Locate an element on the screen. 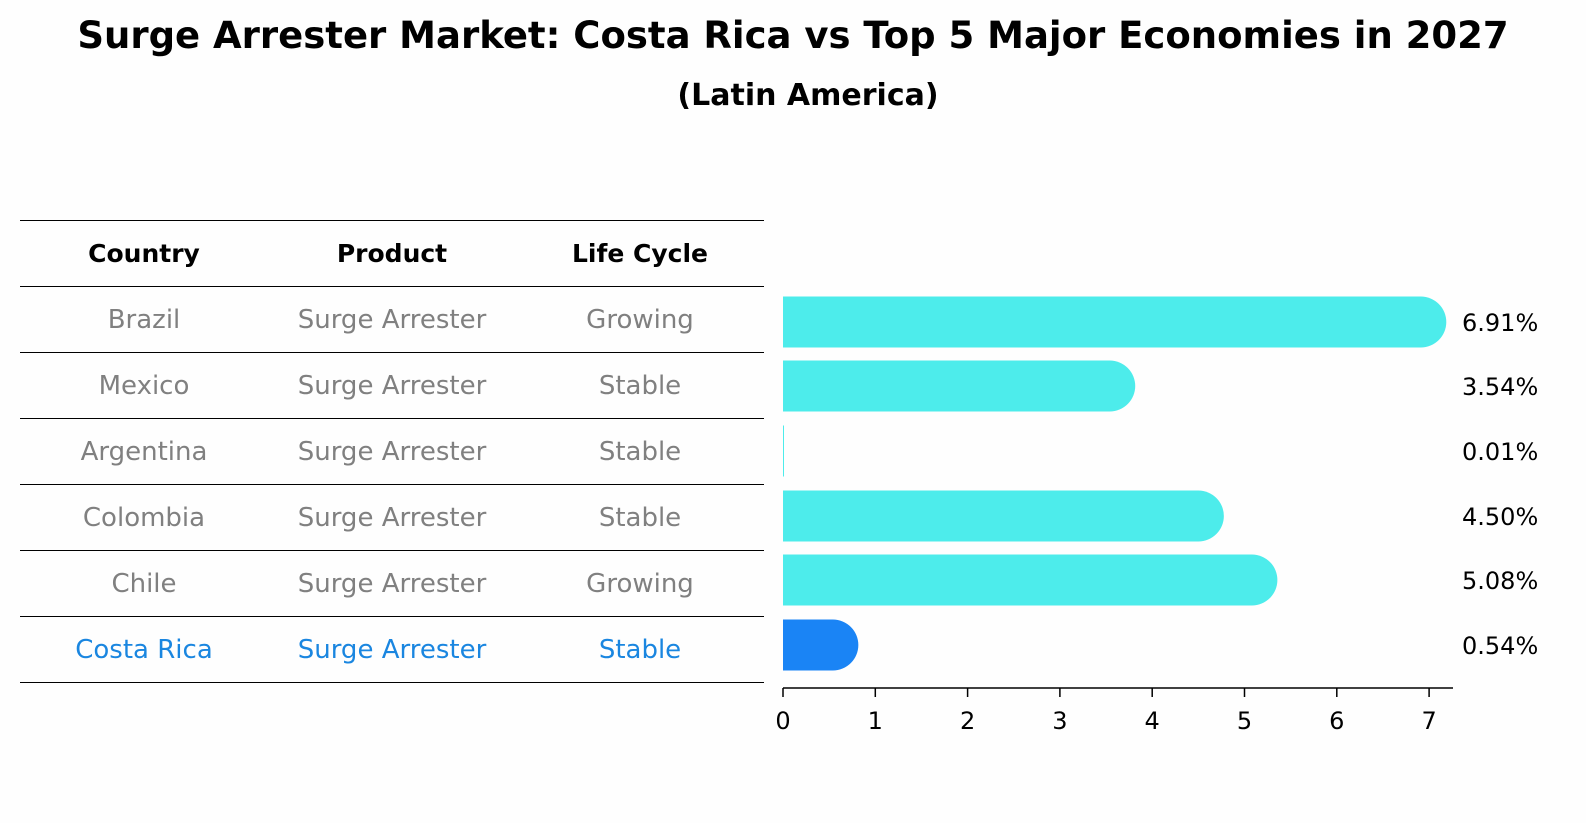  value-label: 5.08% is located at coordinates (1500, 581).